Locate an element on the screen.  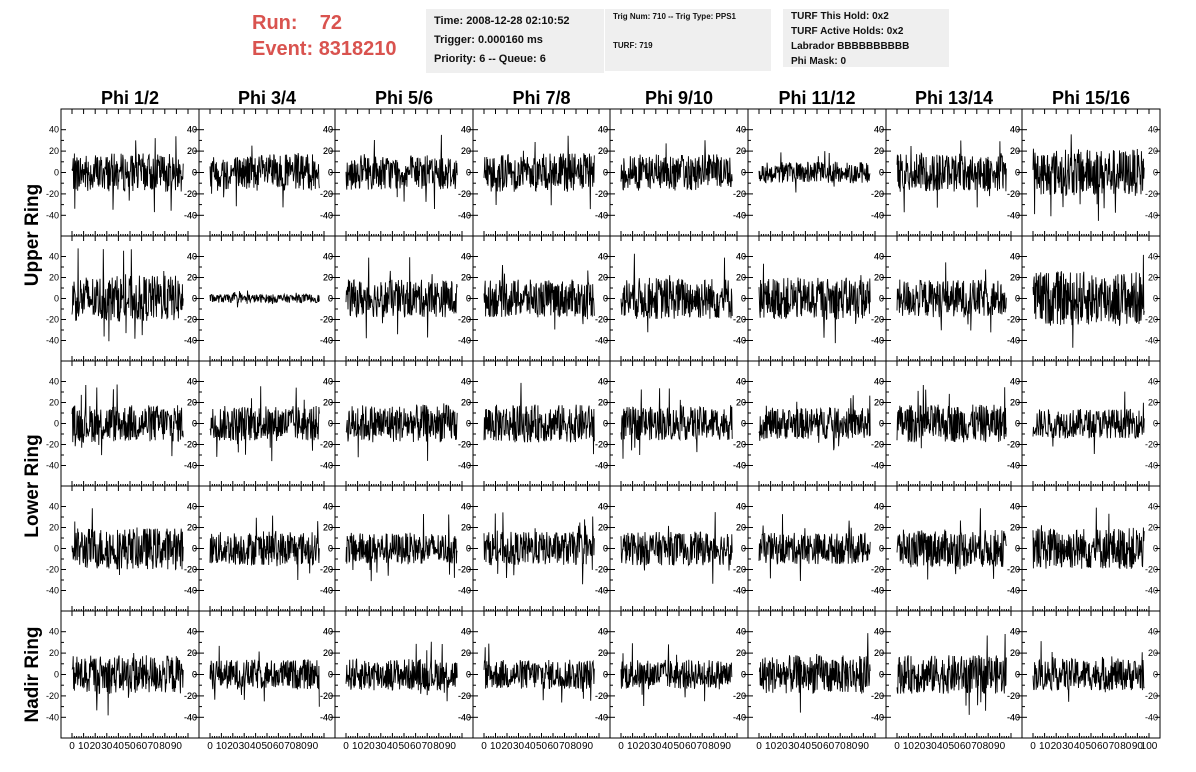
column-header: Phi 7/8 is located at coordinates (541, 98).